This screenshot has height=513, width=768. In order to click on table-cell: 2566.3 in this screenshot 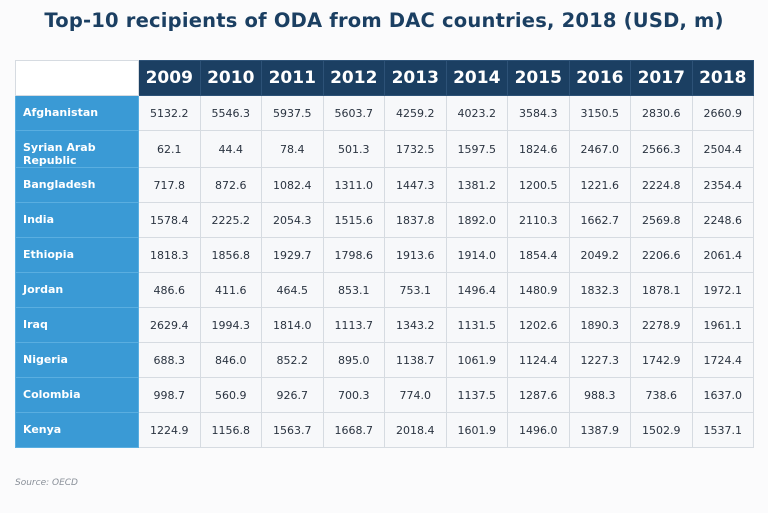, I will do `click(661, 149)`.